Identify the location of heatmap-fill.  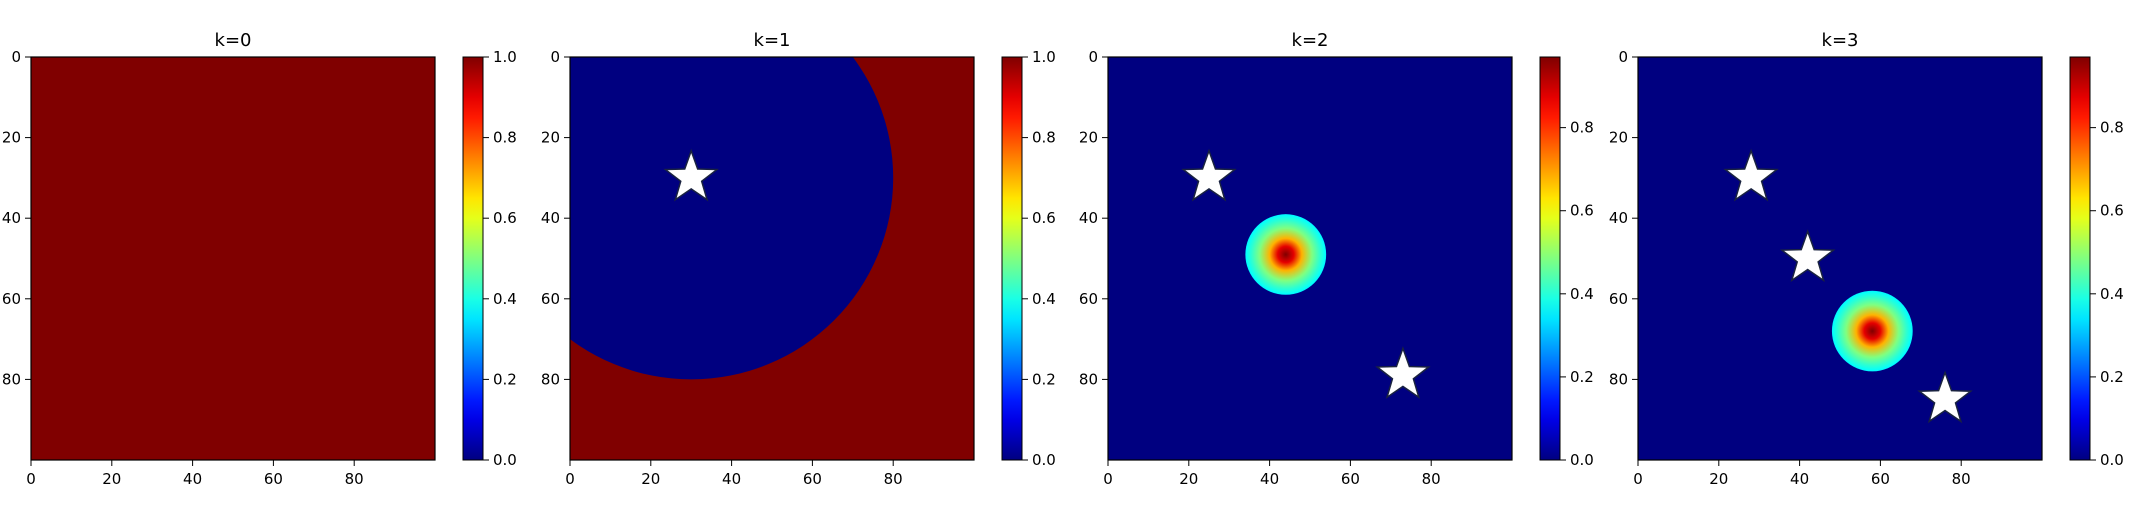
(233, 258).